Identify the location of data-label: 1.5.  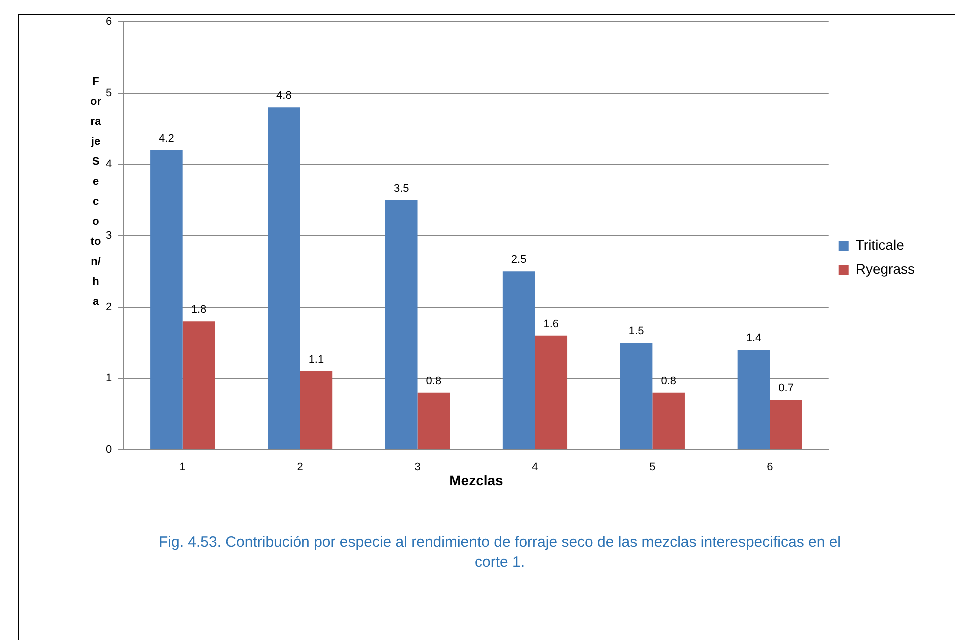
(636, 332).